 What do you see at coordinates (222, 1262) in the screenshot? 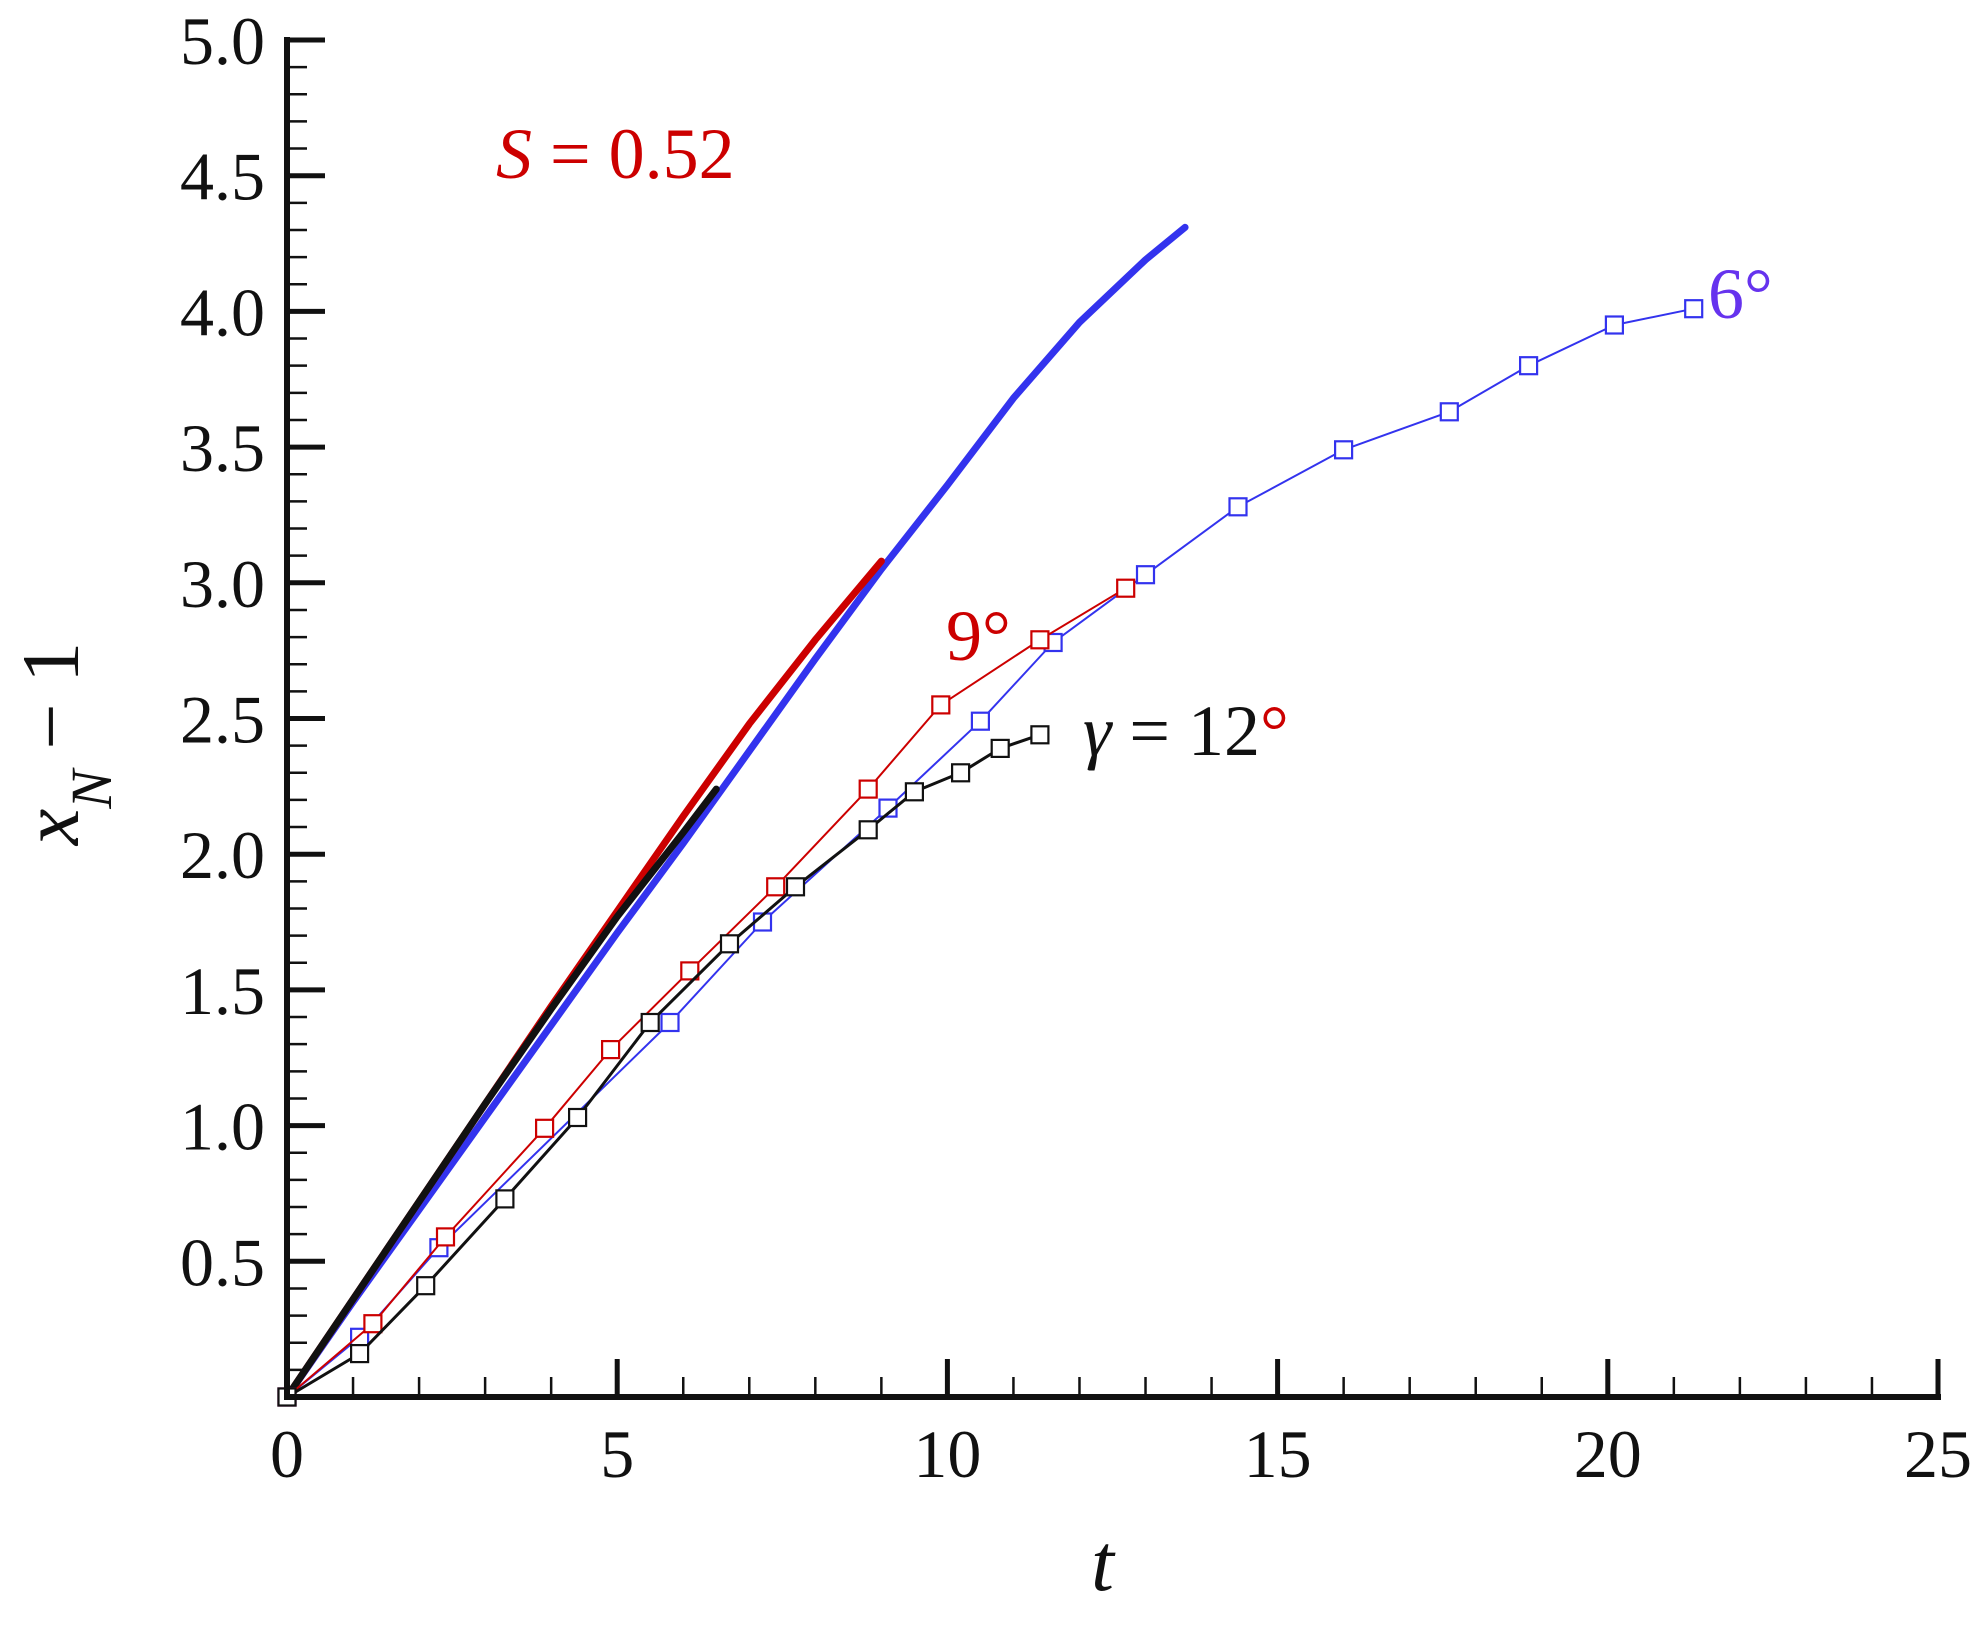
I see `y-tick-label: 0.5` at bounding box center [222, 1262].